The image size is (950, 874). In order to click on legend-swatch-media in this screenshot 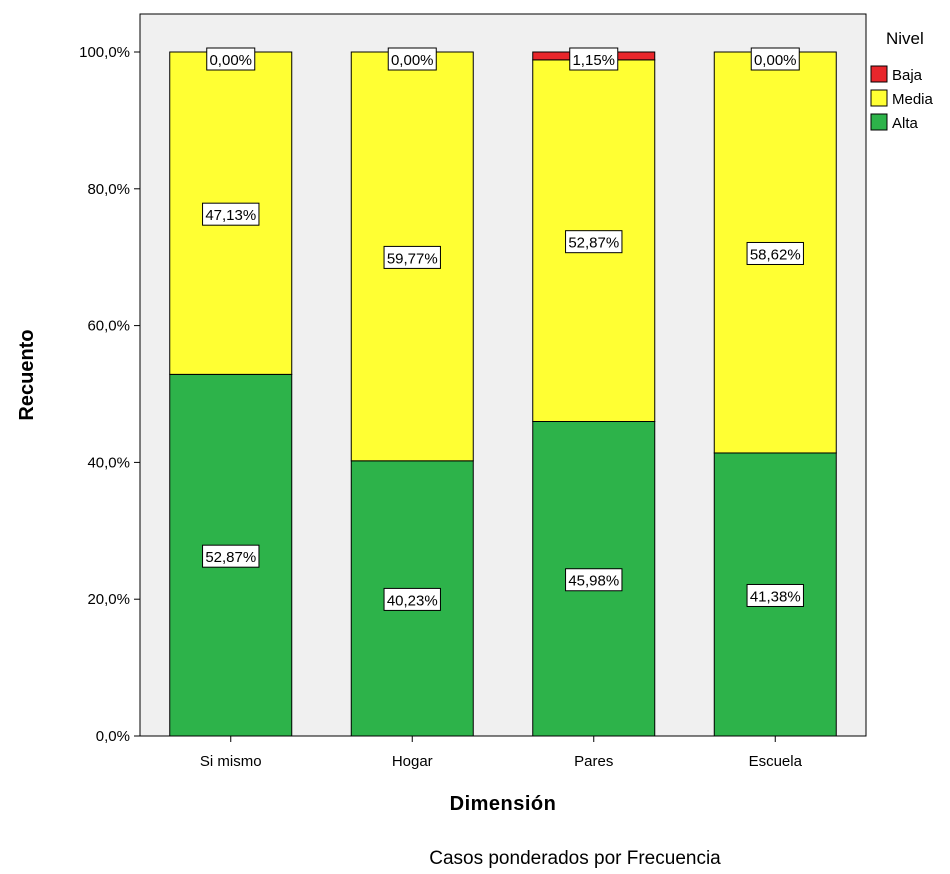, I will do `click(879, 98)`.